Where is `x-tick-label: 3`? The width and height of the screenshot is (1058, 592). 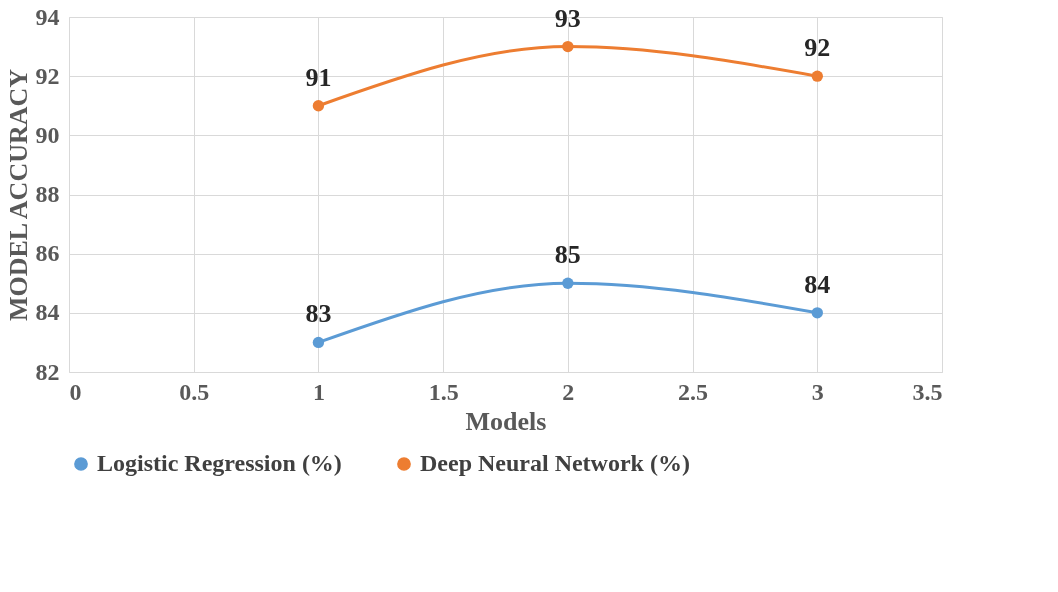 x-tick-label: 3 is located at coordinates (817, 391).